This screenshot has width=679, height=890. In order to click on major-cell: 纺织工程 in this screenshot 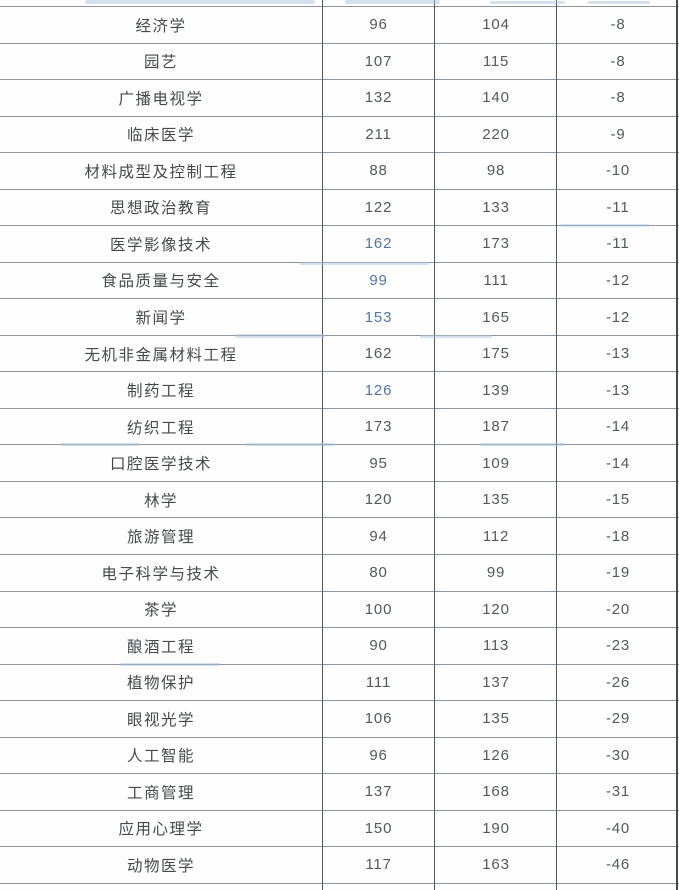, I will do `click(160, 428)`.